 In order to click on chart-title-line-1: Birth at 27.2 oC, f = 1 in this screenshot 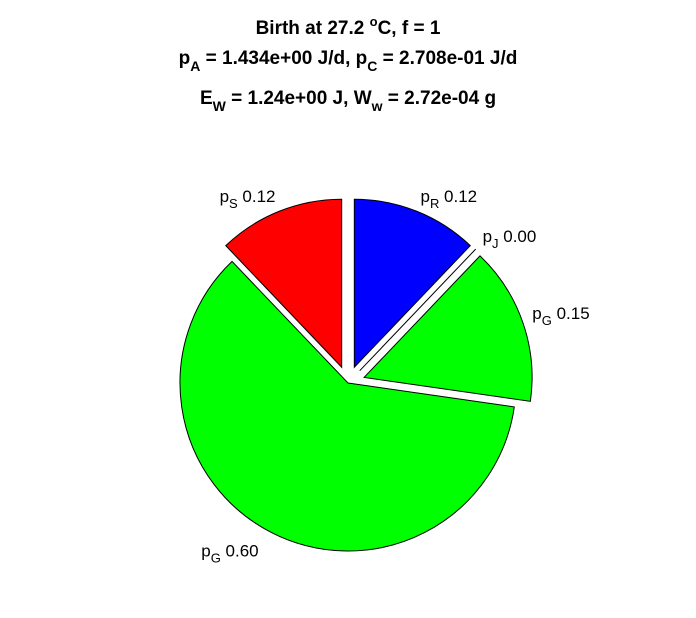, I will do `click(348, 26)`.